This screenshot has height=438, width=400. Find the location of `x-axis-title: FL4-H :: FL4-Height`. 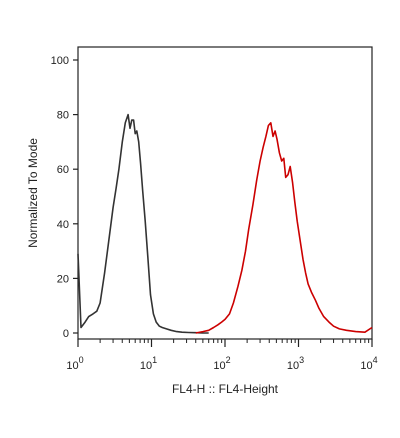

x-axis-title: FL4-H :: FL4-Height is located at coordinates (225, 389).